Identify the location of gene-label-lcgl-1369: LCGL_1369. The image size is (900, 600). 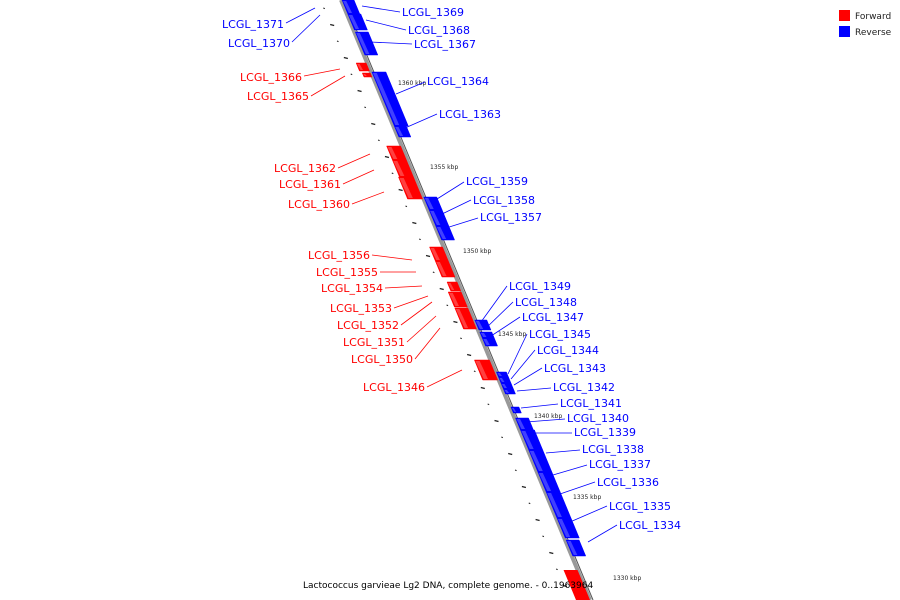
(433, 12).